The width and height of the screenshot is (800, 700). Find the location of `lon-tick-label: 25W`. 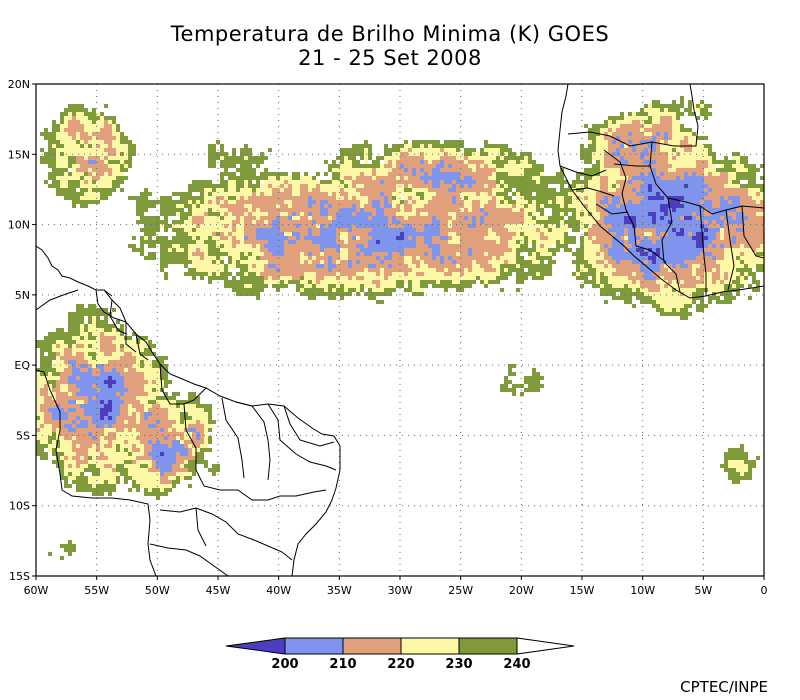

lon-tick-label: 25W is located at coordinates (460, 590).